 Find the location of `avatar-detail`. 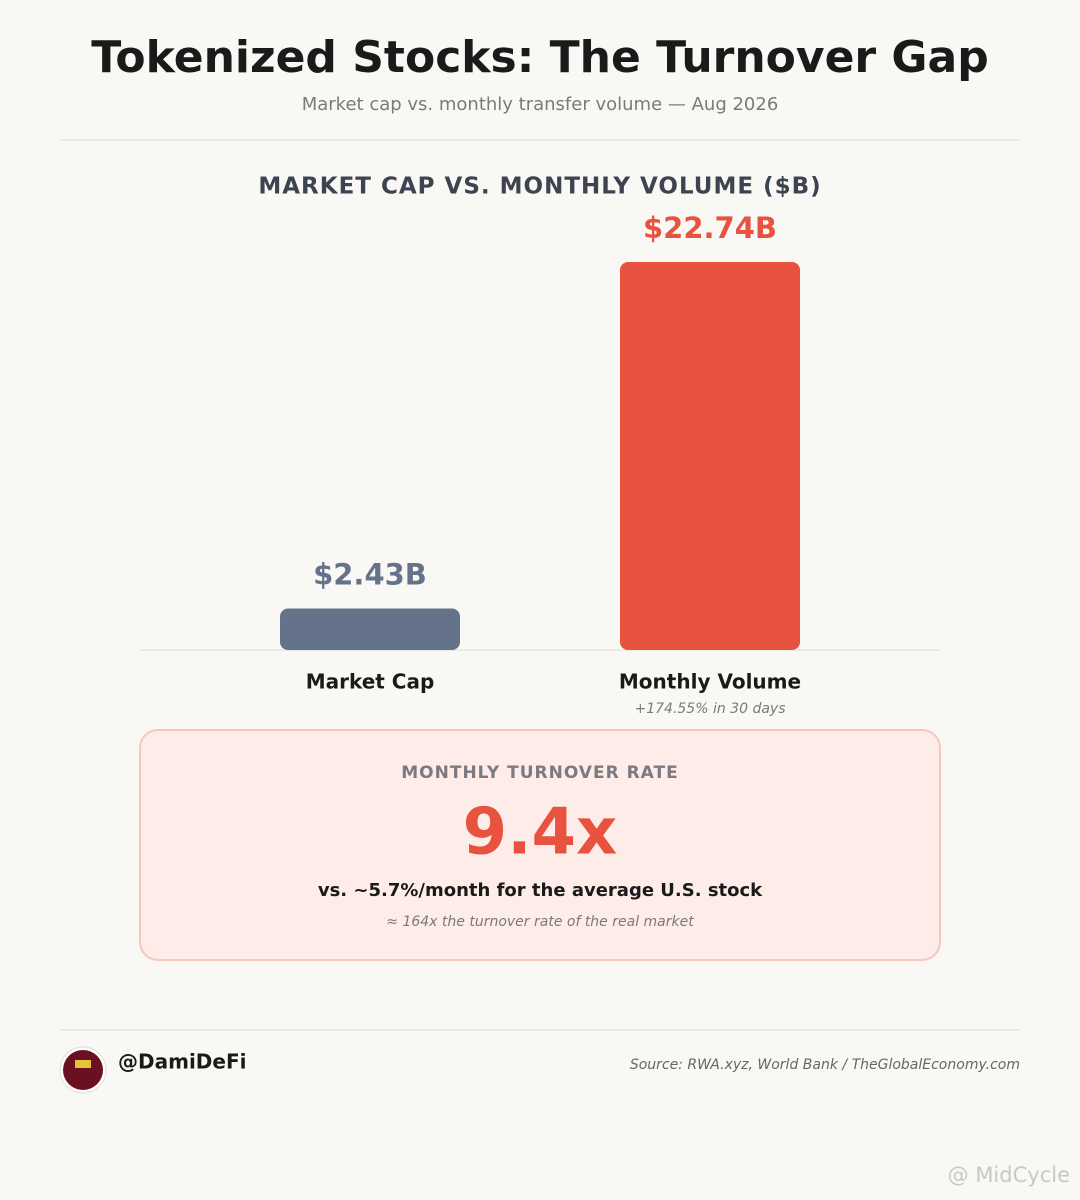

avatar-detail is located at coordinates (83, 1064).